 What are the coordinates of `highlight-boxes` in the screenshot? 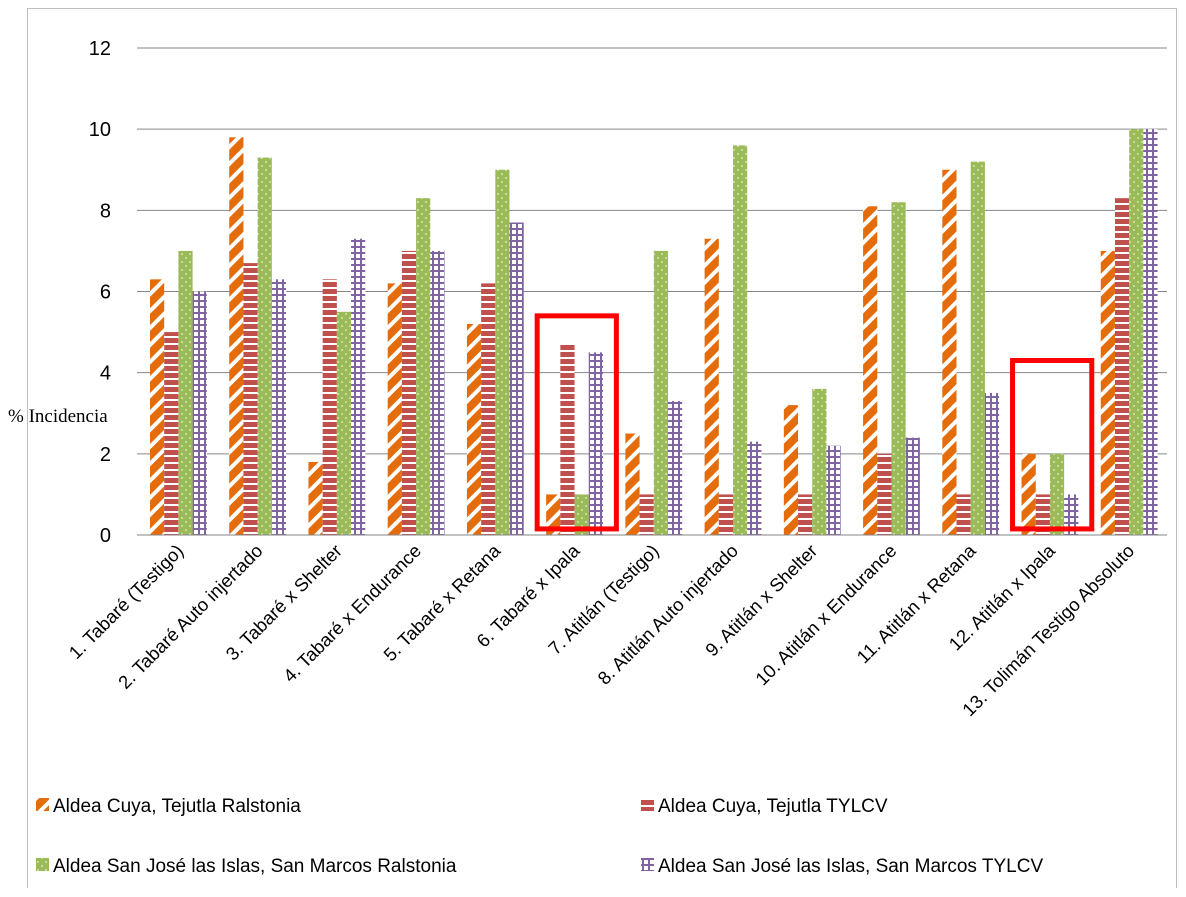 It's located at (814, 422).